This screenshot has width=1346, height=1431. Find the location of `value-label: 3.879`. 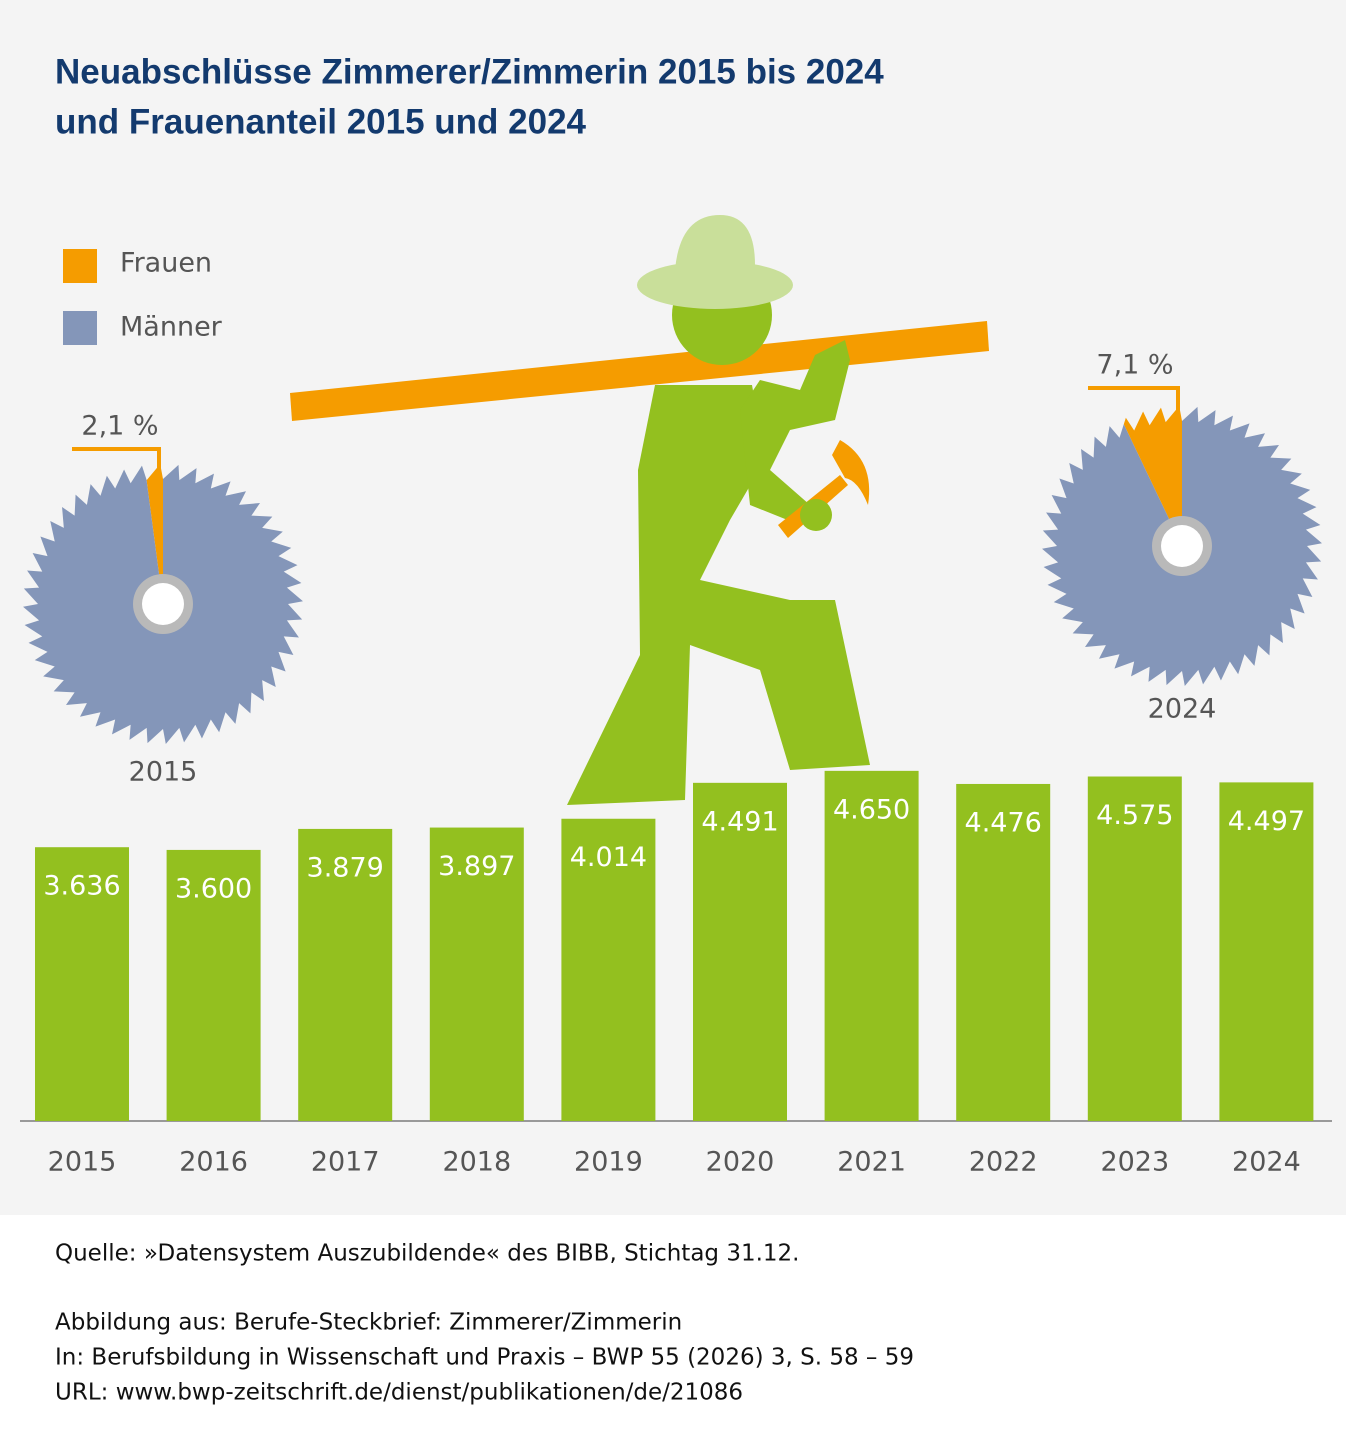

value-label: 3.879 is located at coordinates (345, 867).